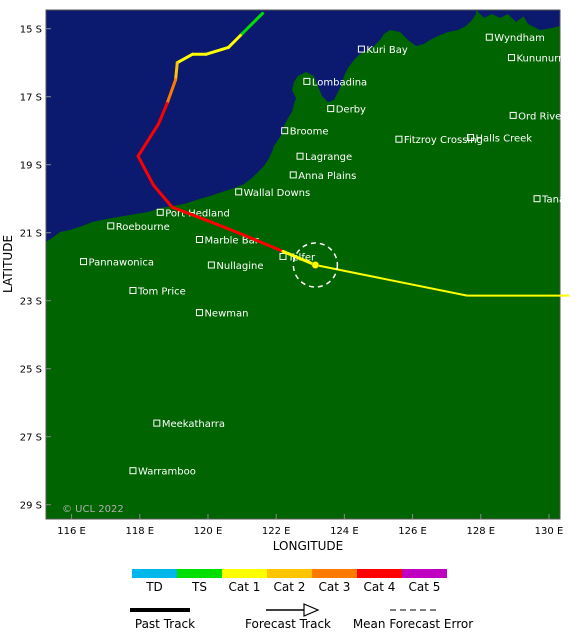 The width and height of the screenshot is (580, 639). I want to click on legend-category-label: Cat 4, so click(380, 587).